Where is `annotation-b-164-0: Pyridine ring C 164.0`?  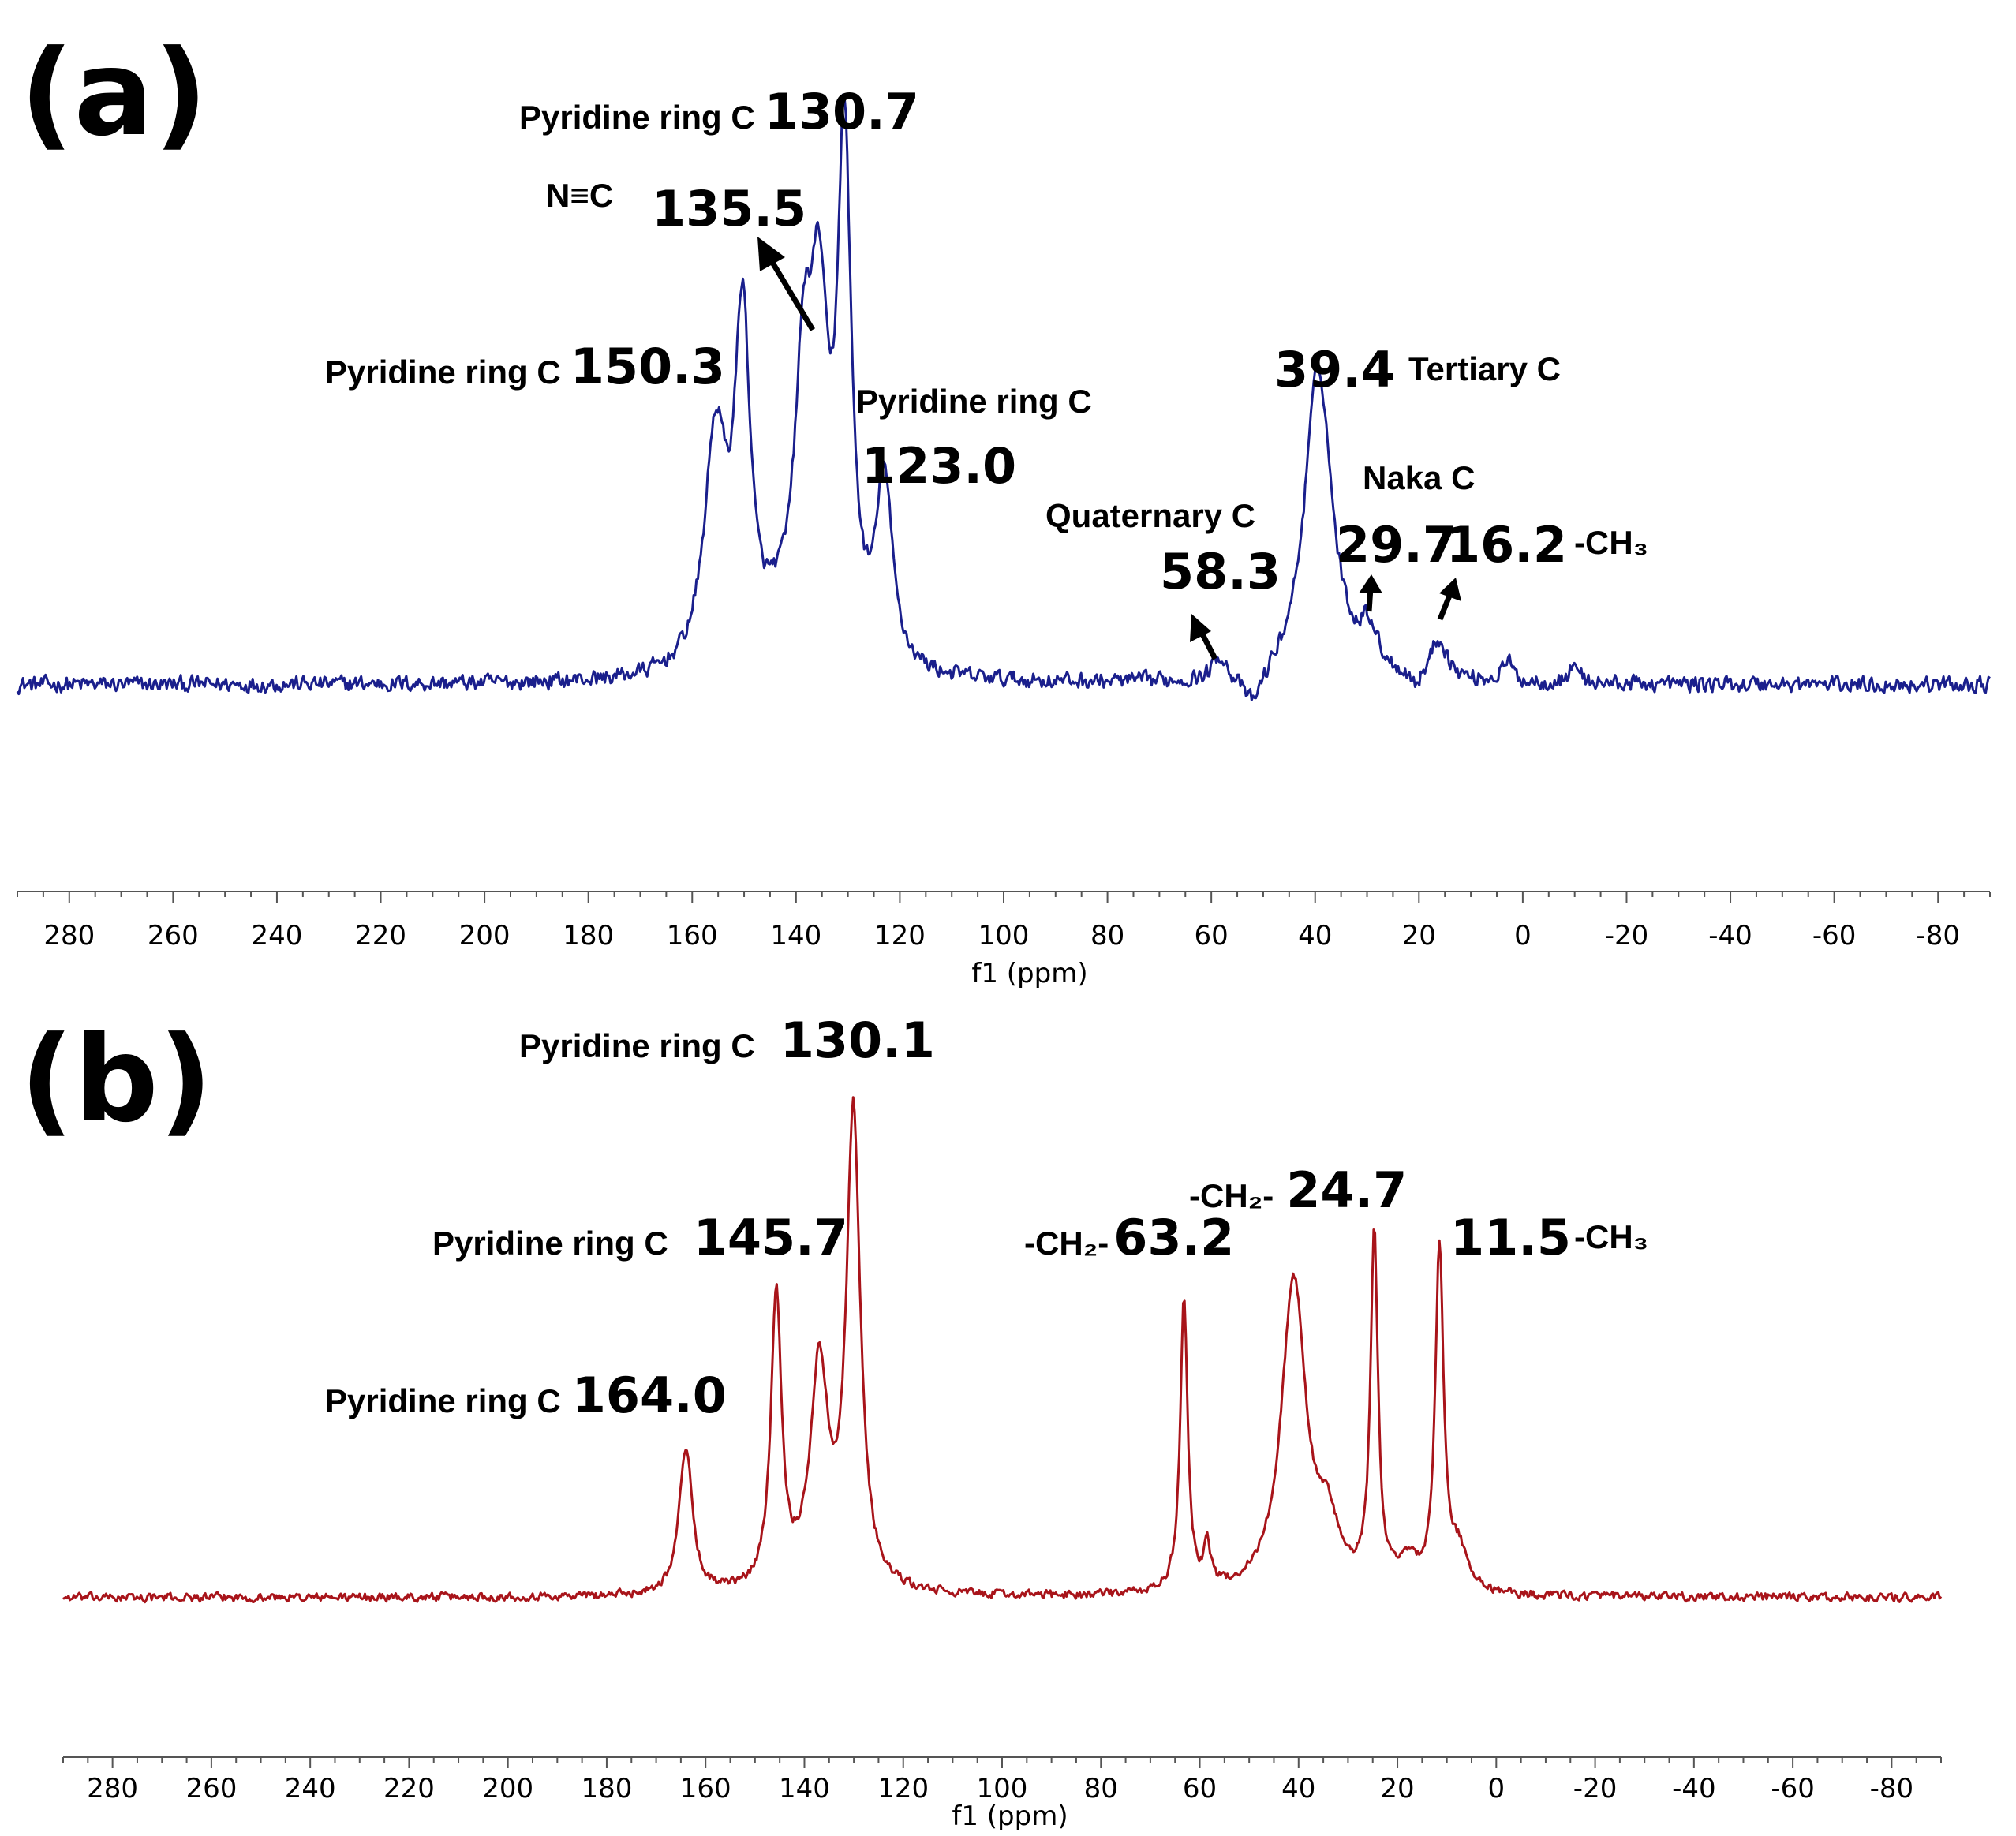 annotation-b-164-0: Pyridine ring C 164.0 is located at coordinates (526, 1395).